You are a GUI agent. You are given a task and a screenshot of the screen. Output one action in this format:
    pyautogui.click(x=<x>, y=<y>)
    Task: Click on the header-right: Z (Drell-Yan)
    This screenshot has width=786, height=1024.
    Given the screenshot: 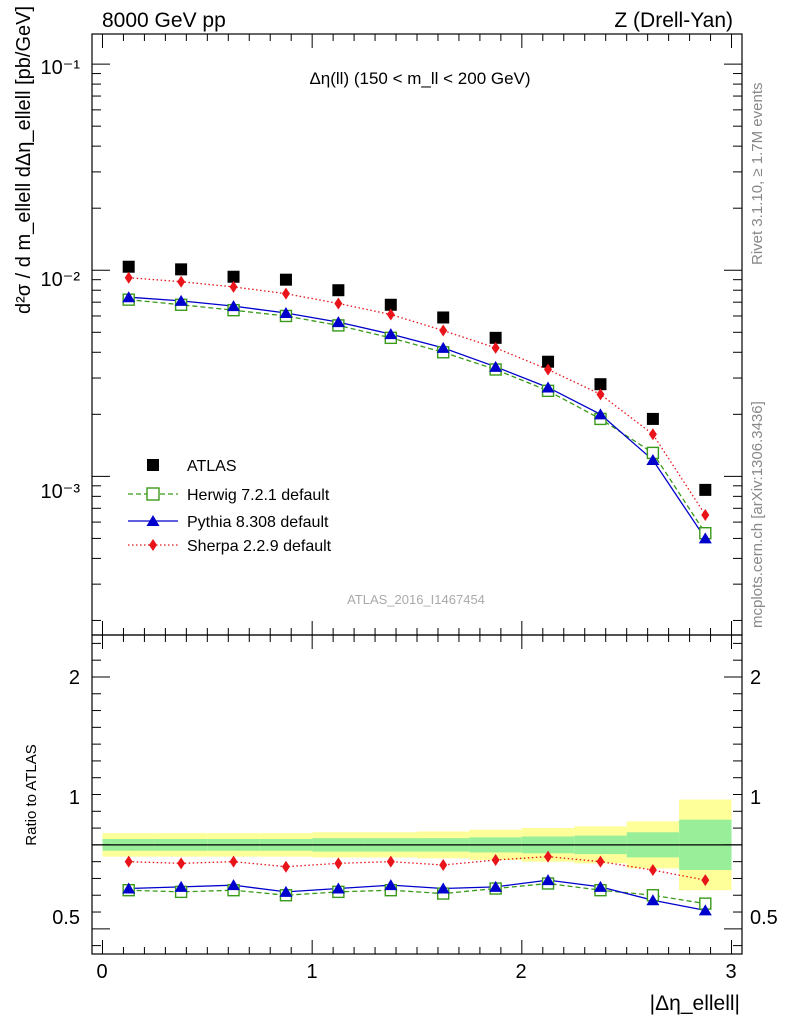 What is the action you would take?
    pyautogui.click(x=673, y=20)
    